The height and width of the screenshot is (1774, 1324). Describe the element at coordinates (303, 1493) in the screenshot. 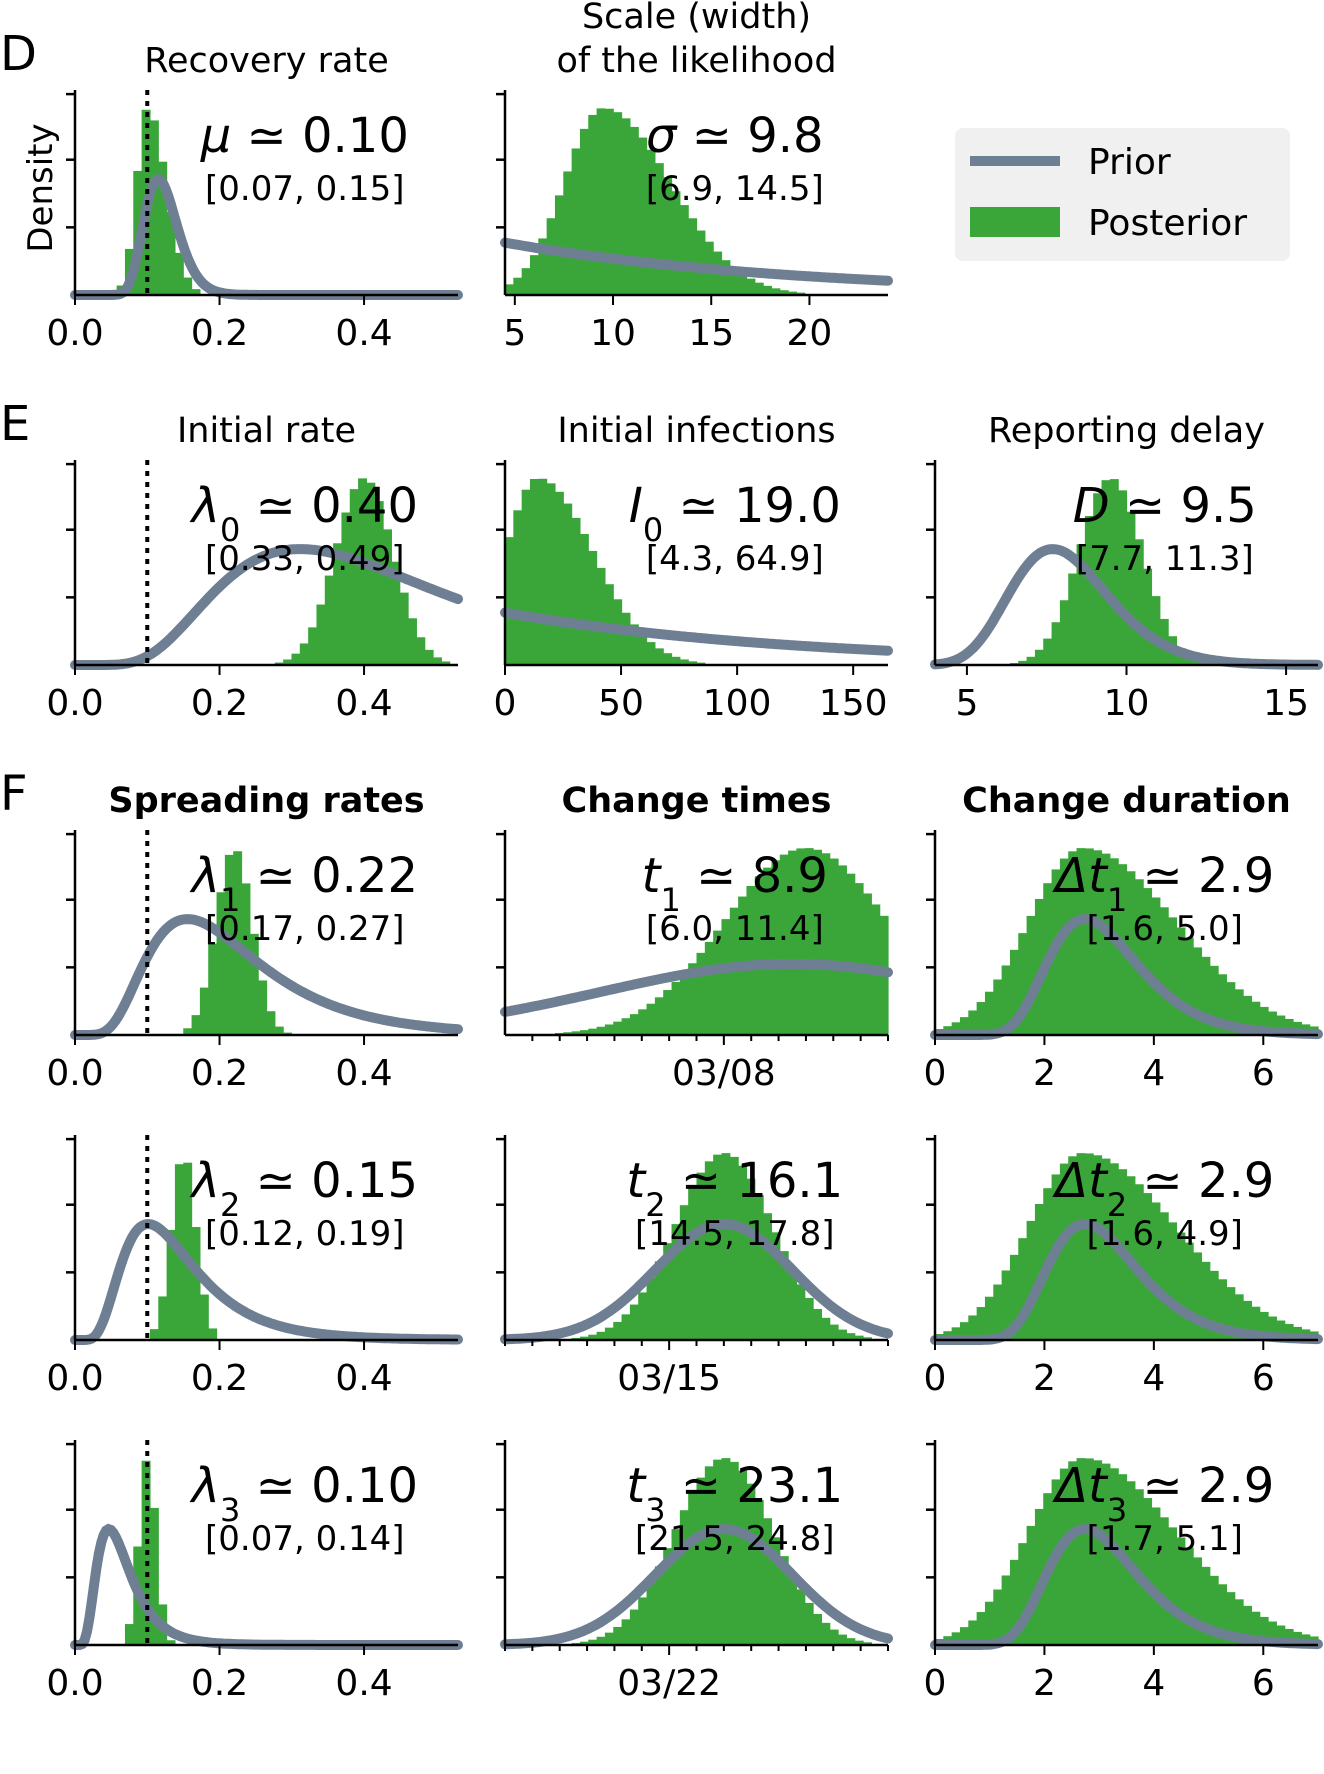

I see `estimate-label: λ3 ≃ 0.10` at that location.